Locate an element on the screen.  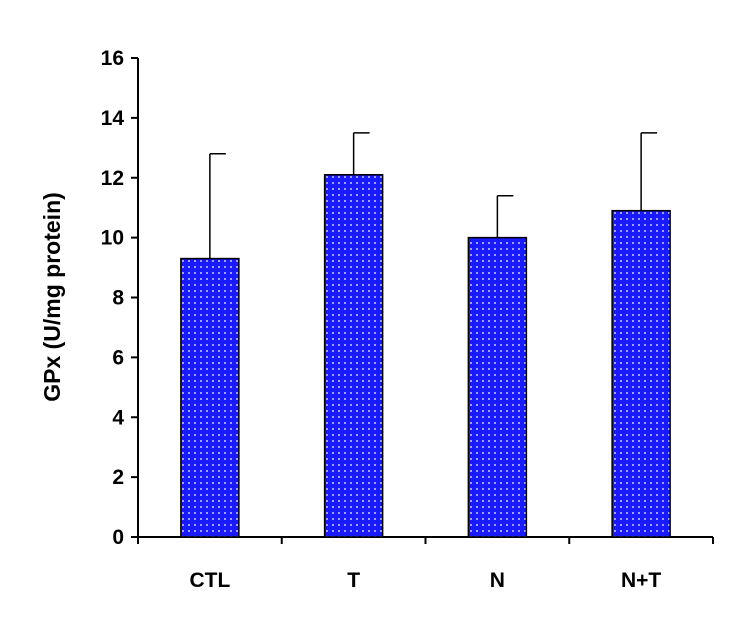
category-label: N+T is located at coordinates (641, 580).